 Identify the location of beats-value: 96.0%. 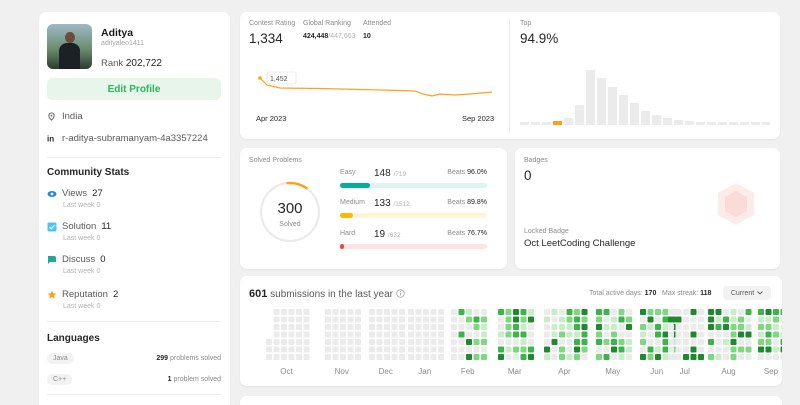
(477, 172).